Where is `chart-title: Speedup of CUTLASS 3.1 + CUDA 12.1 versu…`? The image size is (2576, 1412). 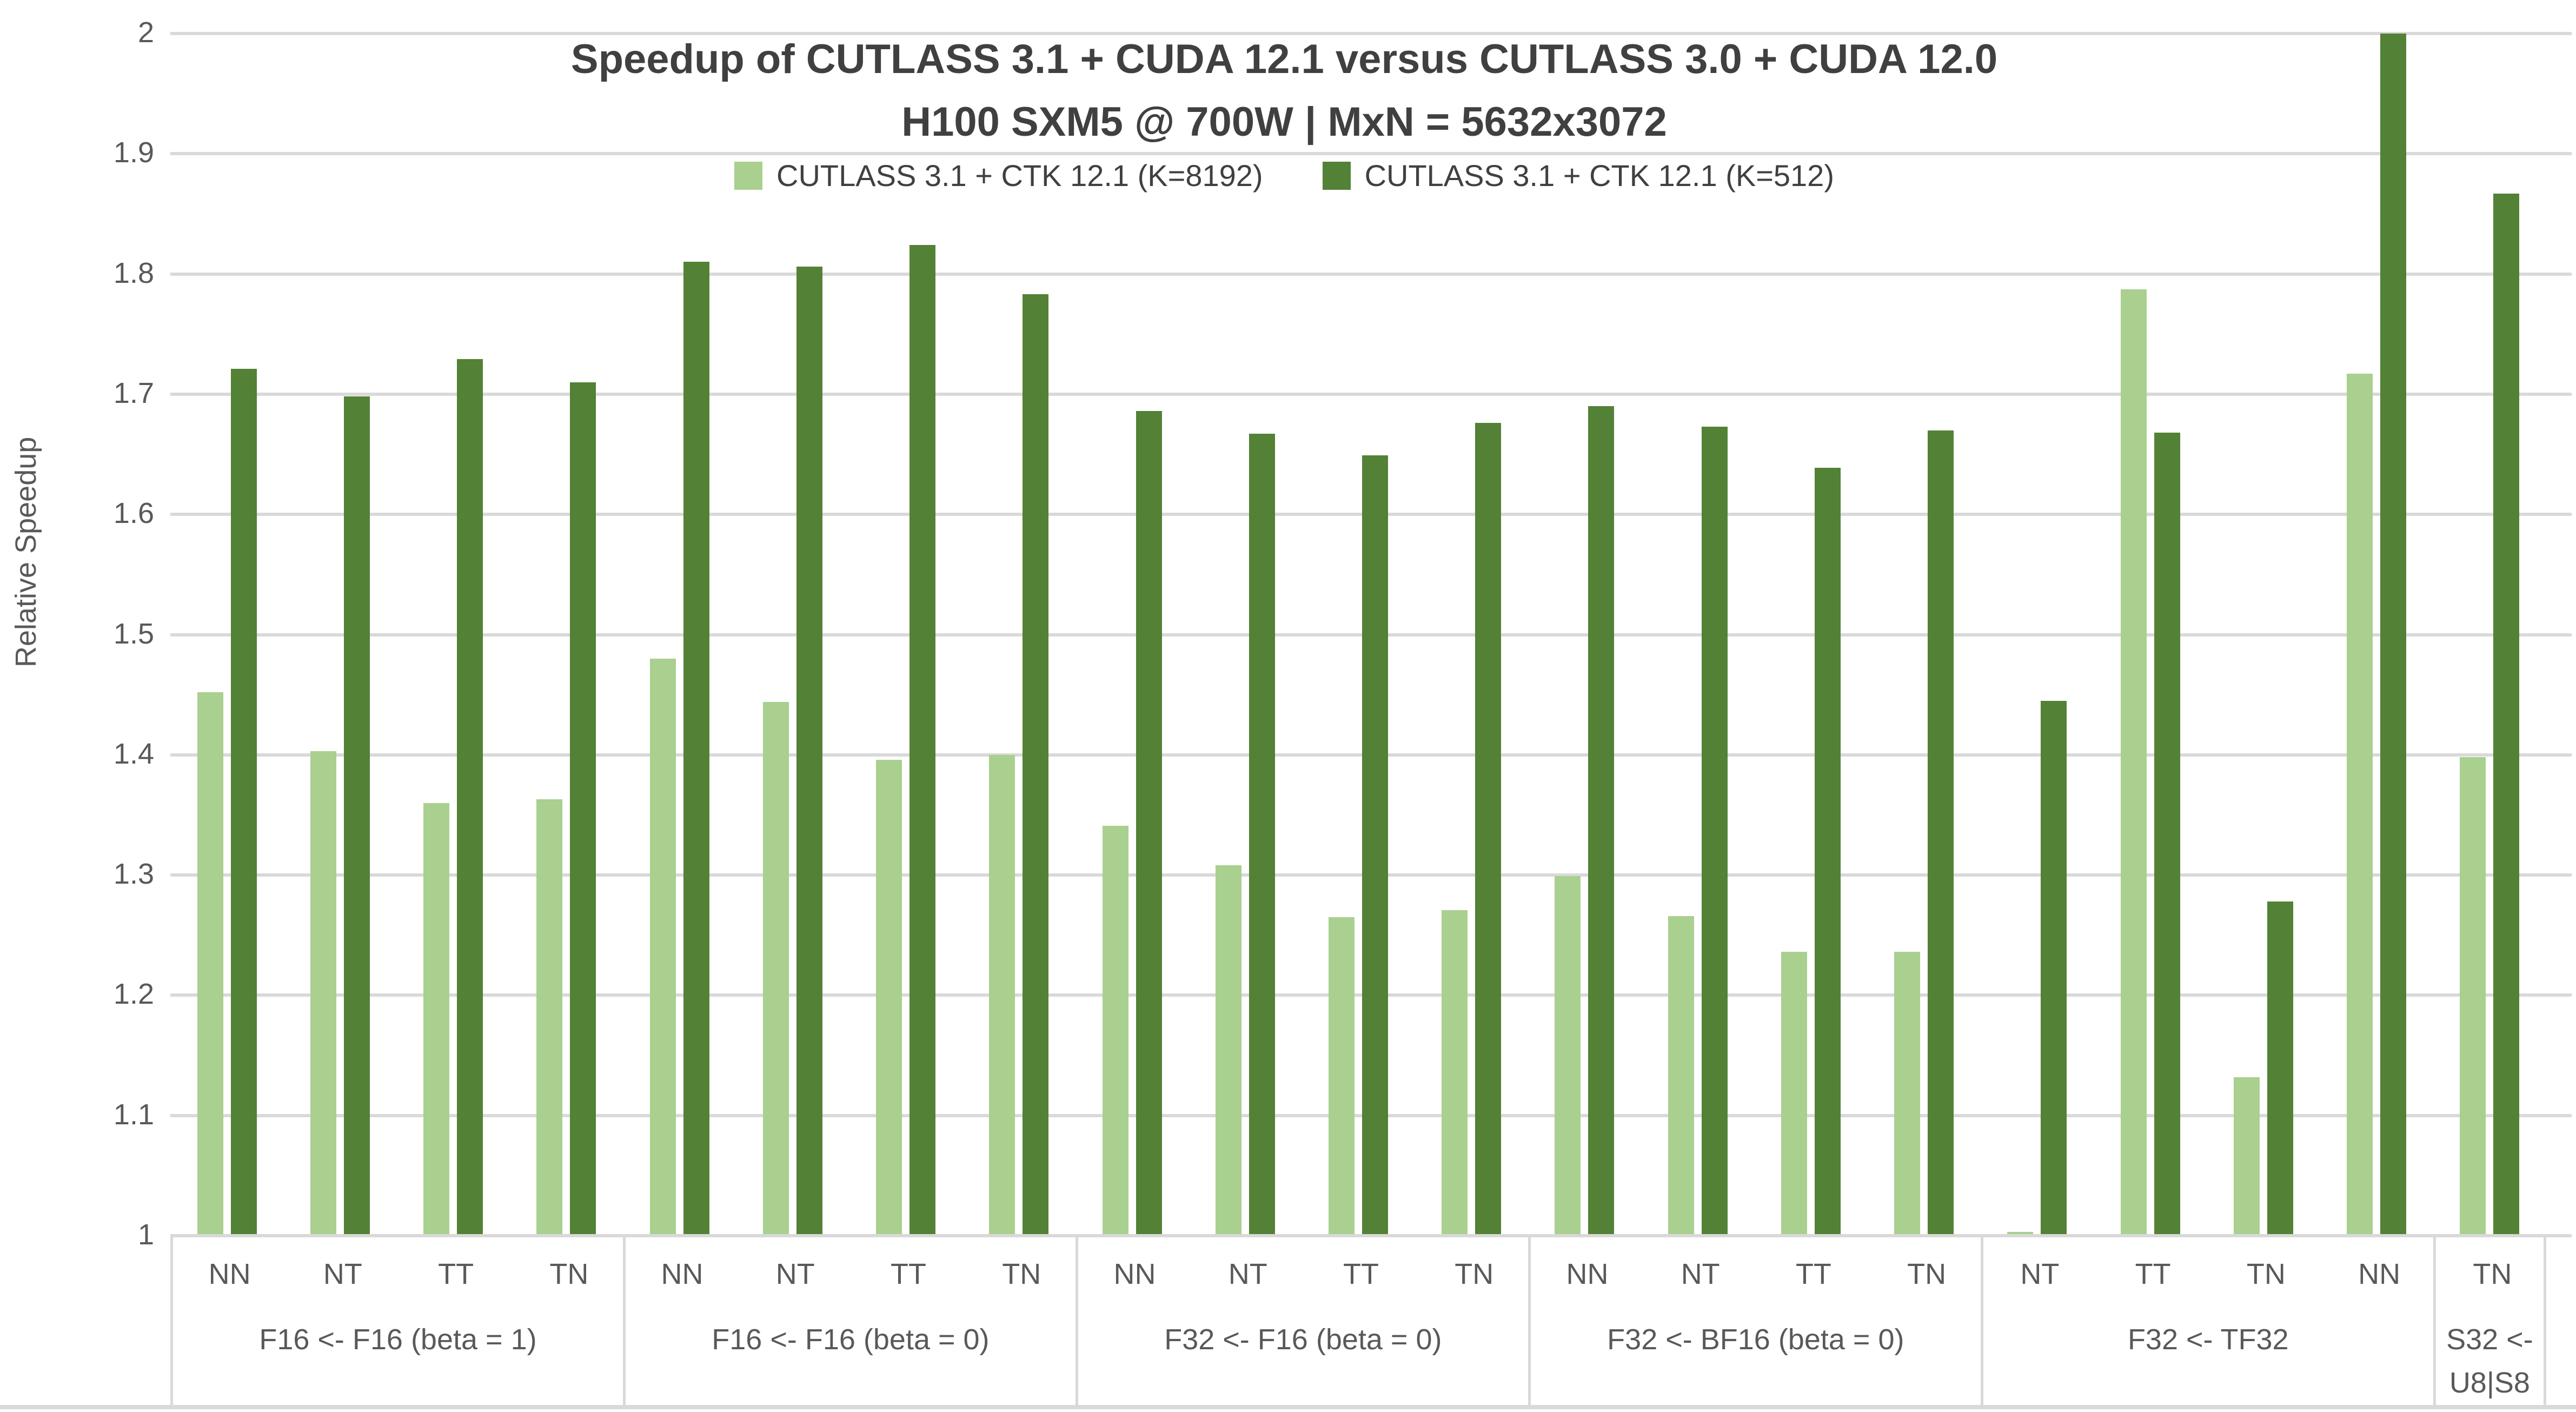
chart-title: Speedup of CUTLASS 3.1 + CUDA 12.1 versu… is located at coordinates (1284, 59).